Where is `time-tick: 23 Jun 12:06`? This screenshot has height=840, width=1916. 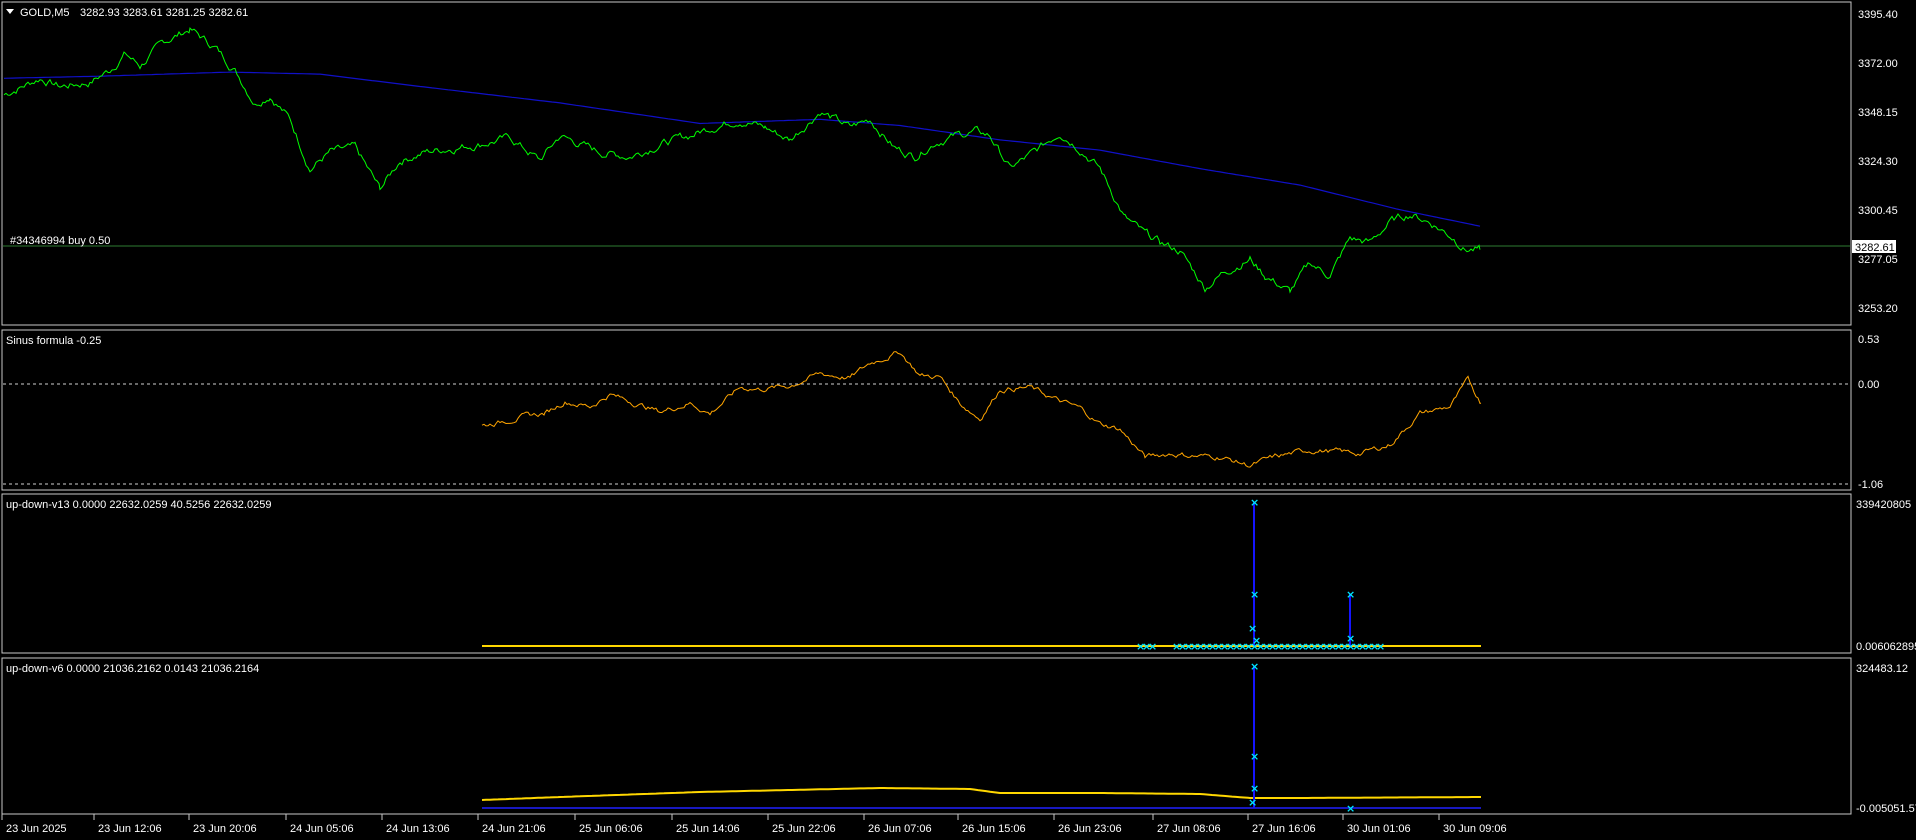 time-tick: 23 Jun 12:06 is located at coordinates (130, 829).